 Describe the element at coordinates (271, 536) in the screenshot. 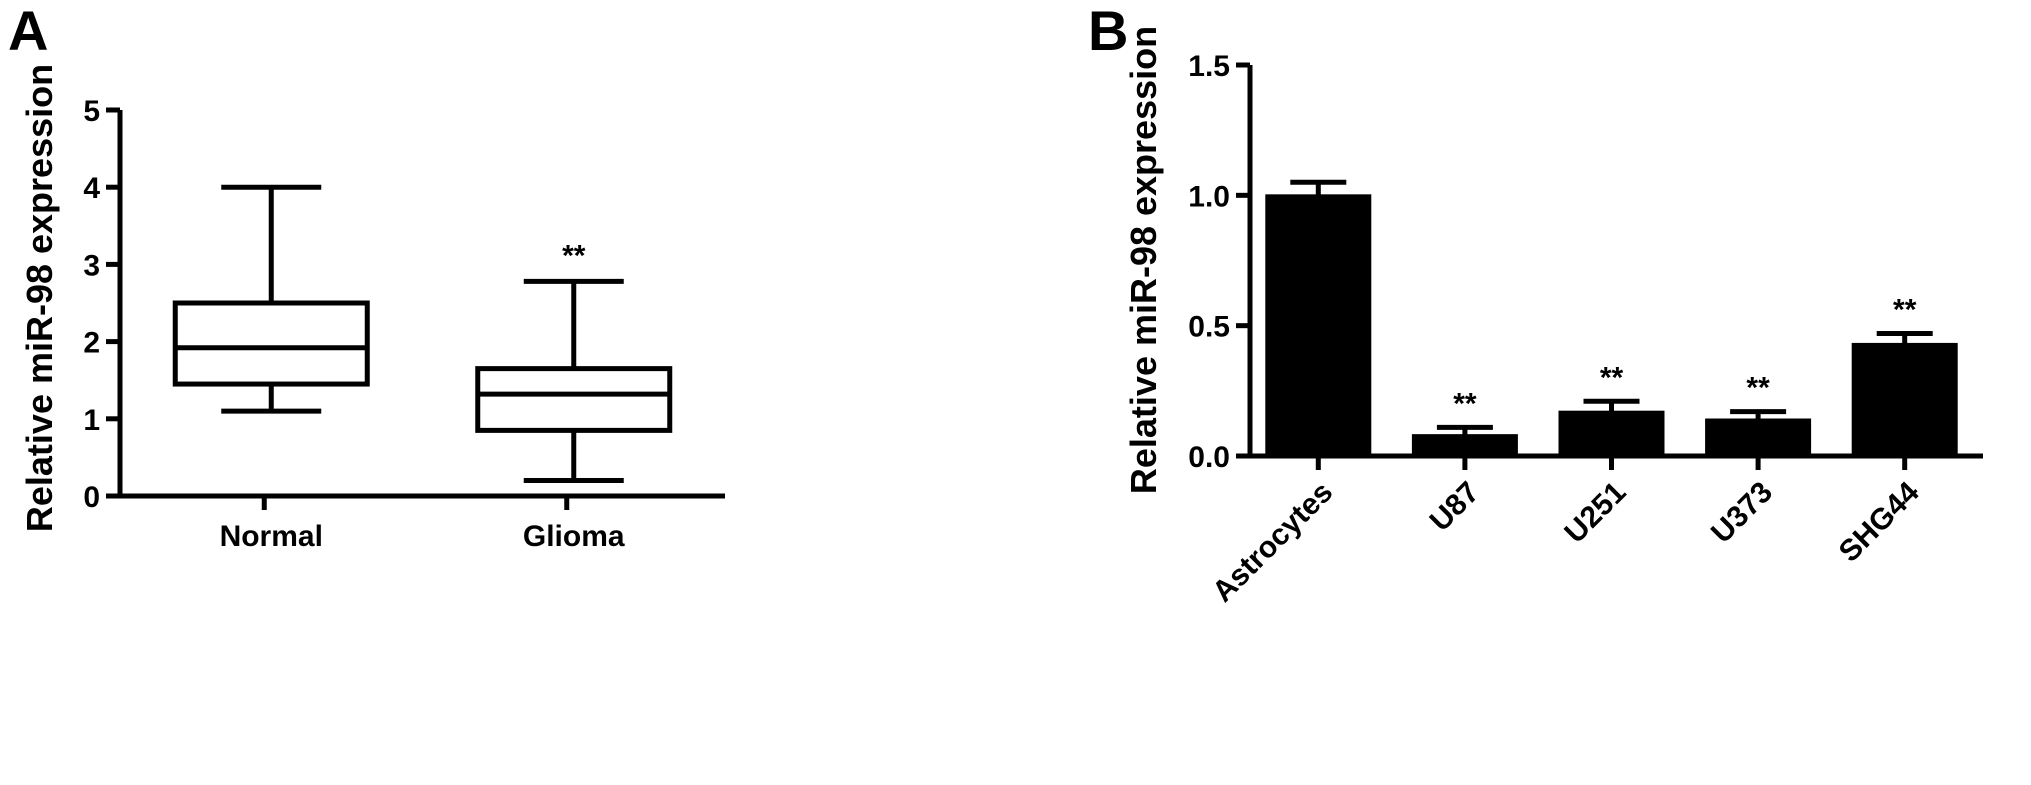

I see `panel-a-x-tick-label: Normal` at that location.